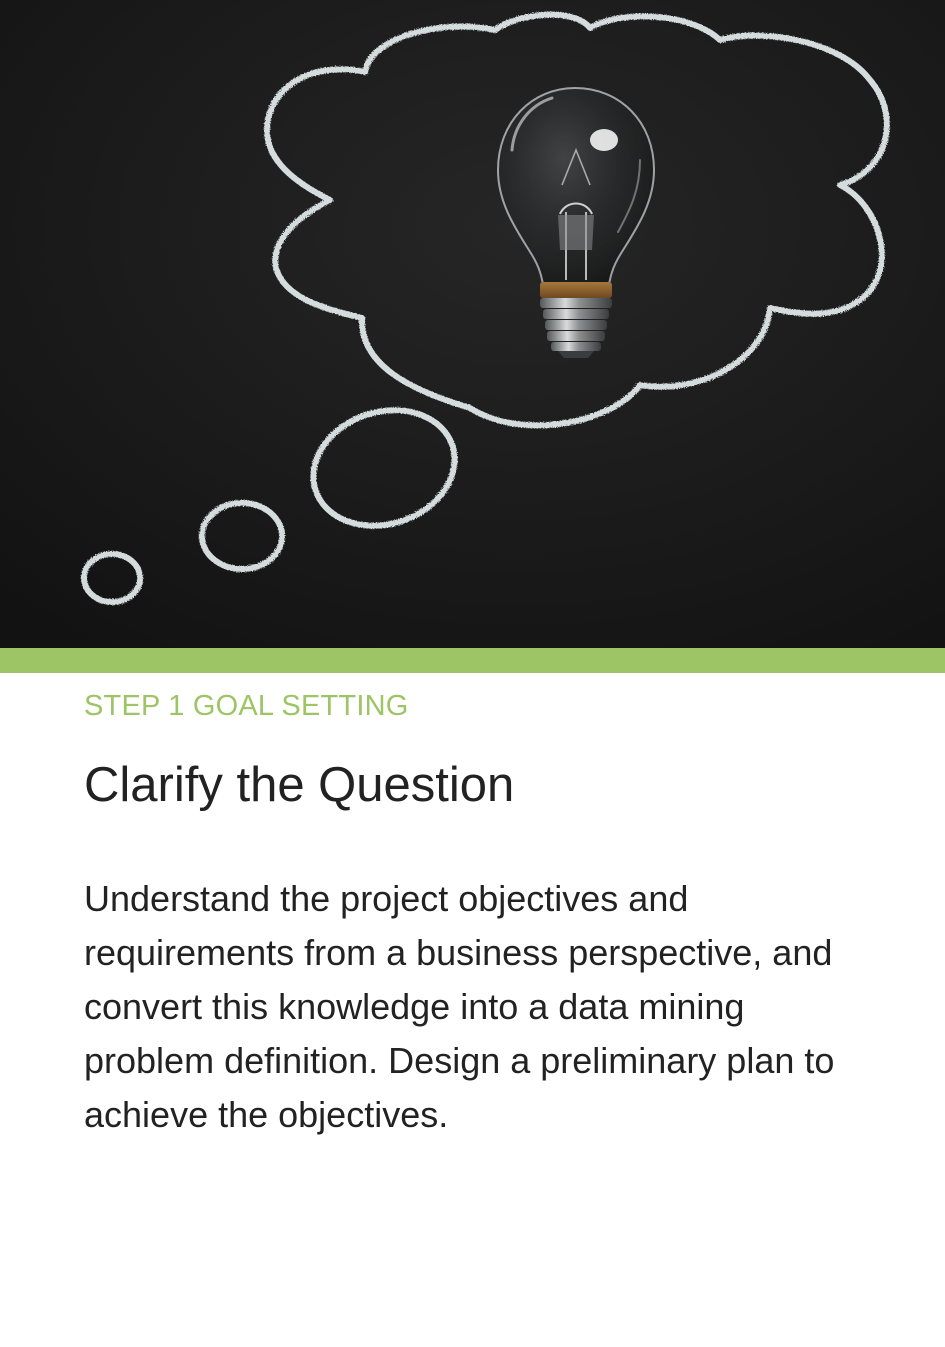  I want to click on accent-bar, so click(472, 660).